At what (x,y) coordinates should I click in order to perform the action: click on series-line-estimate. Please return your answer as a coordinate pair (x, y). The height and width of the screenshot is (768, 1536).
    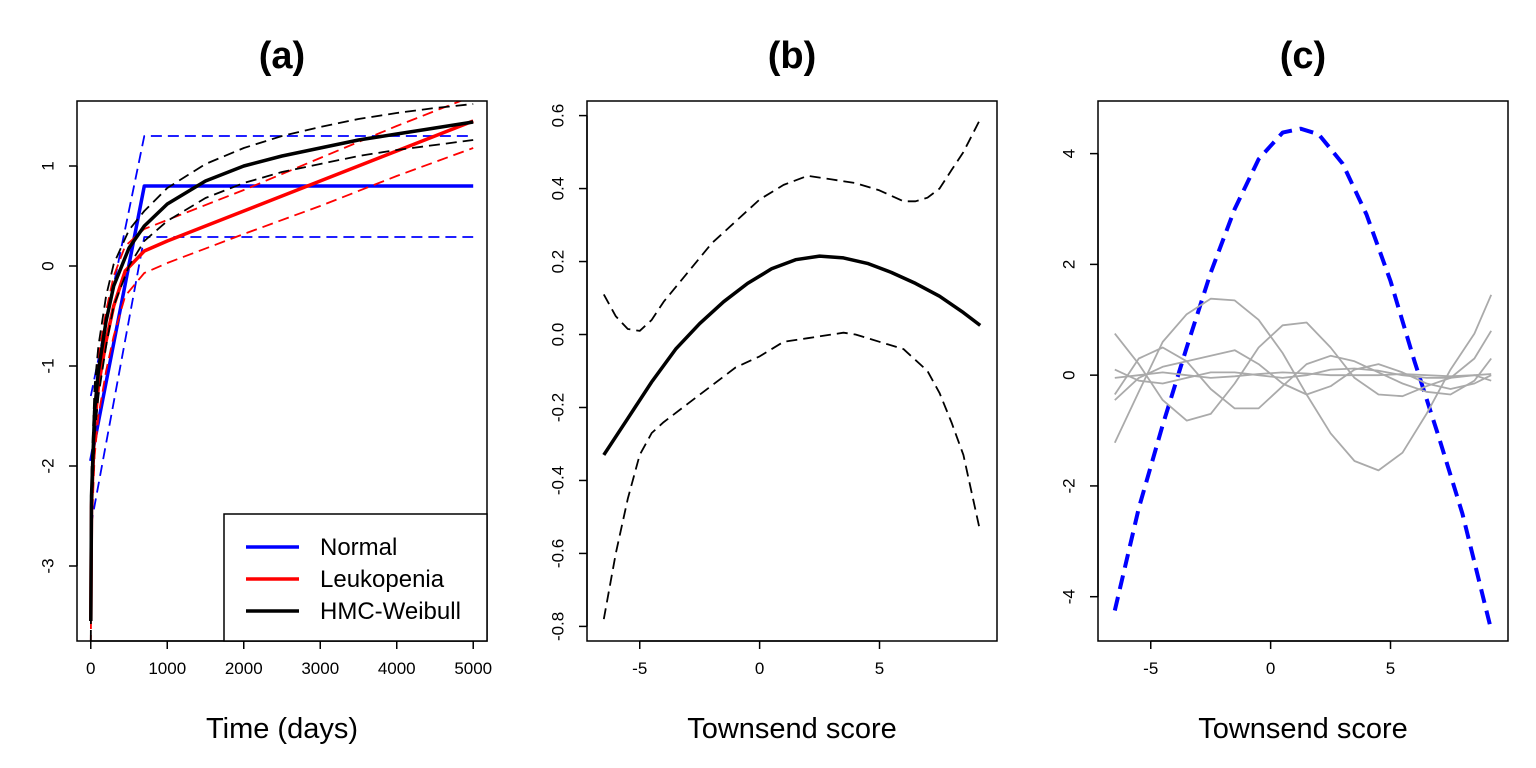
    Looking at the image, I should click on (792, 355).